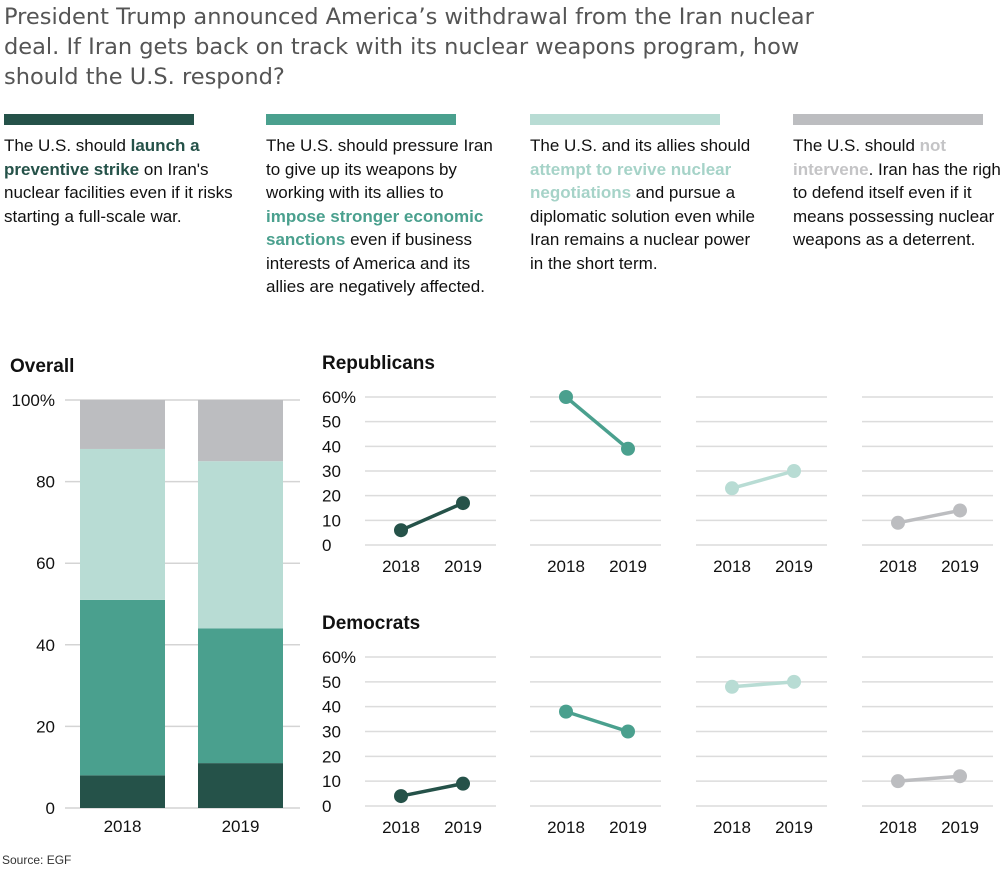 The image size is (1000, 875). I want to click on y-tick-label: 30, so click(331, 471).